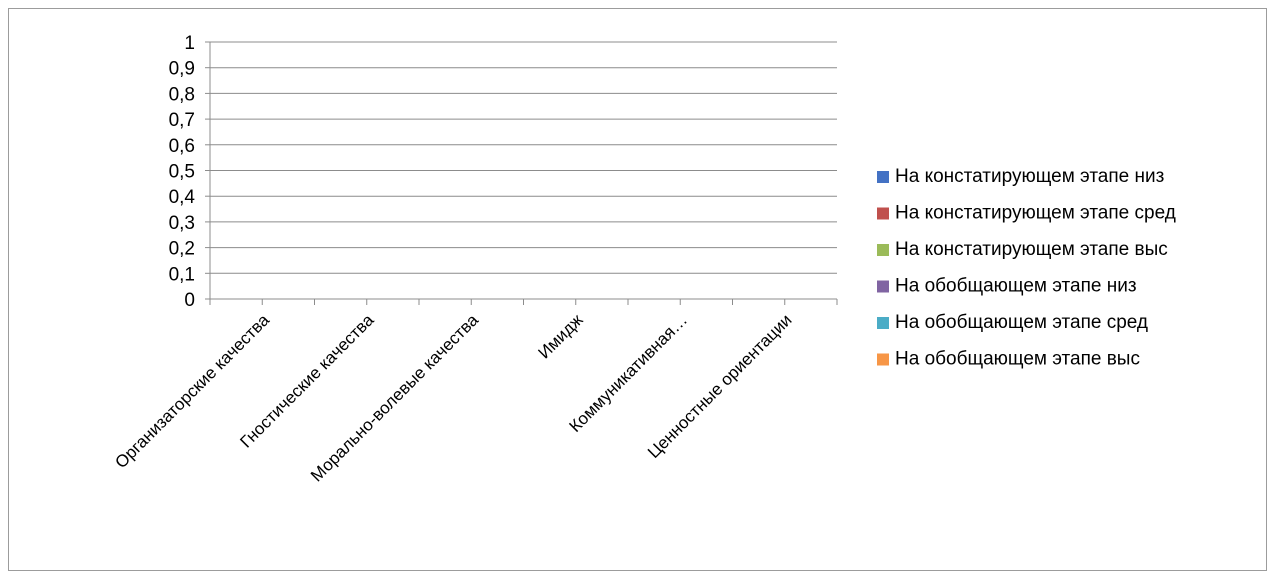 The image size is (1276, 580). Describe the element at coordinates (182, 274) in the screenshot. I see `y-tick-label: 0,1` at that location.